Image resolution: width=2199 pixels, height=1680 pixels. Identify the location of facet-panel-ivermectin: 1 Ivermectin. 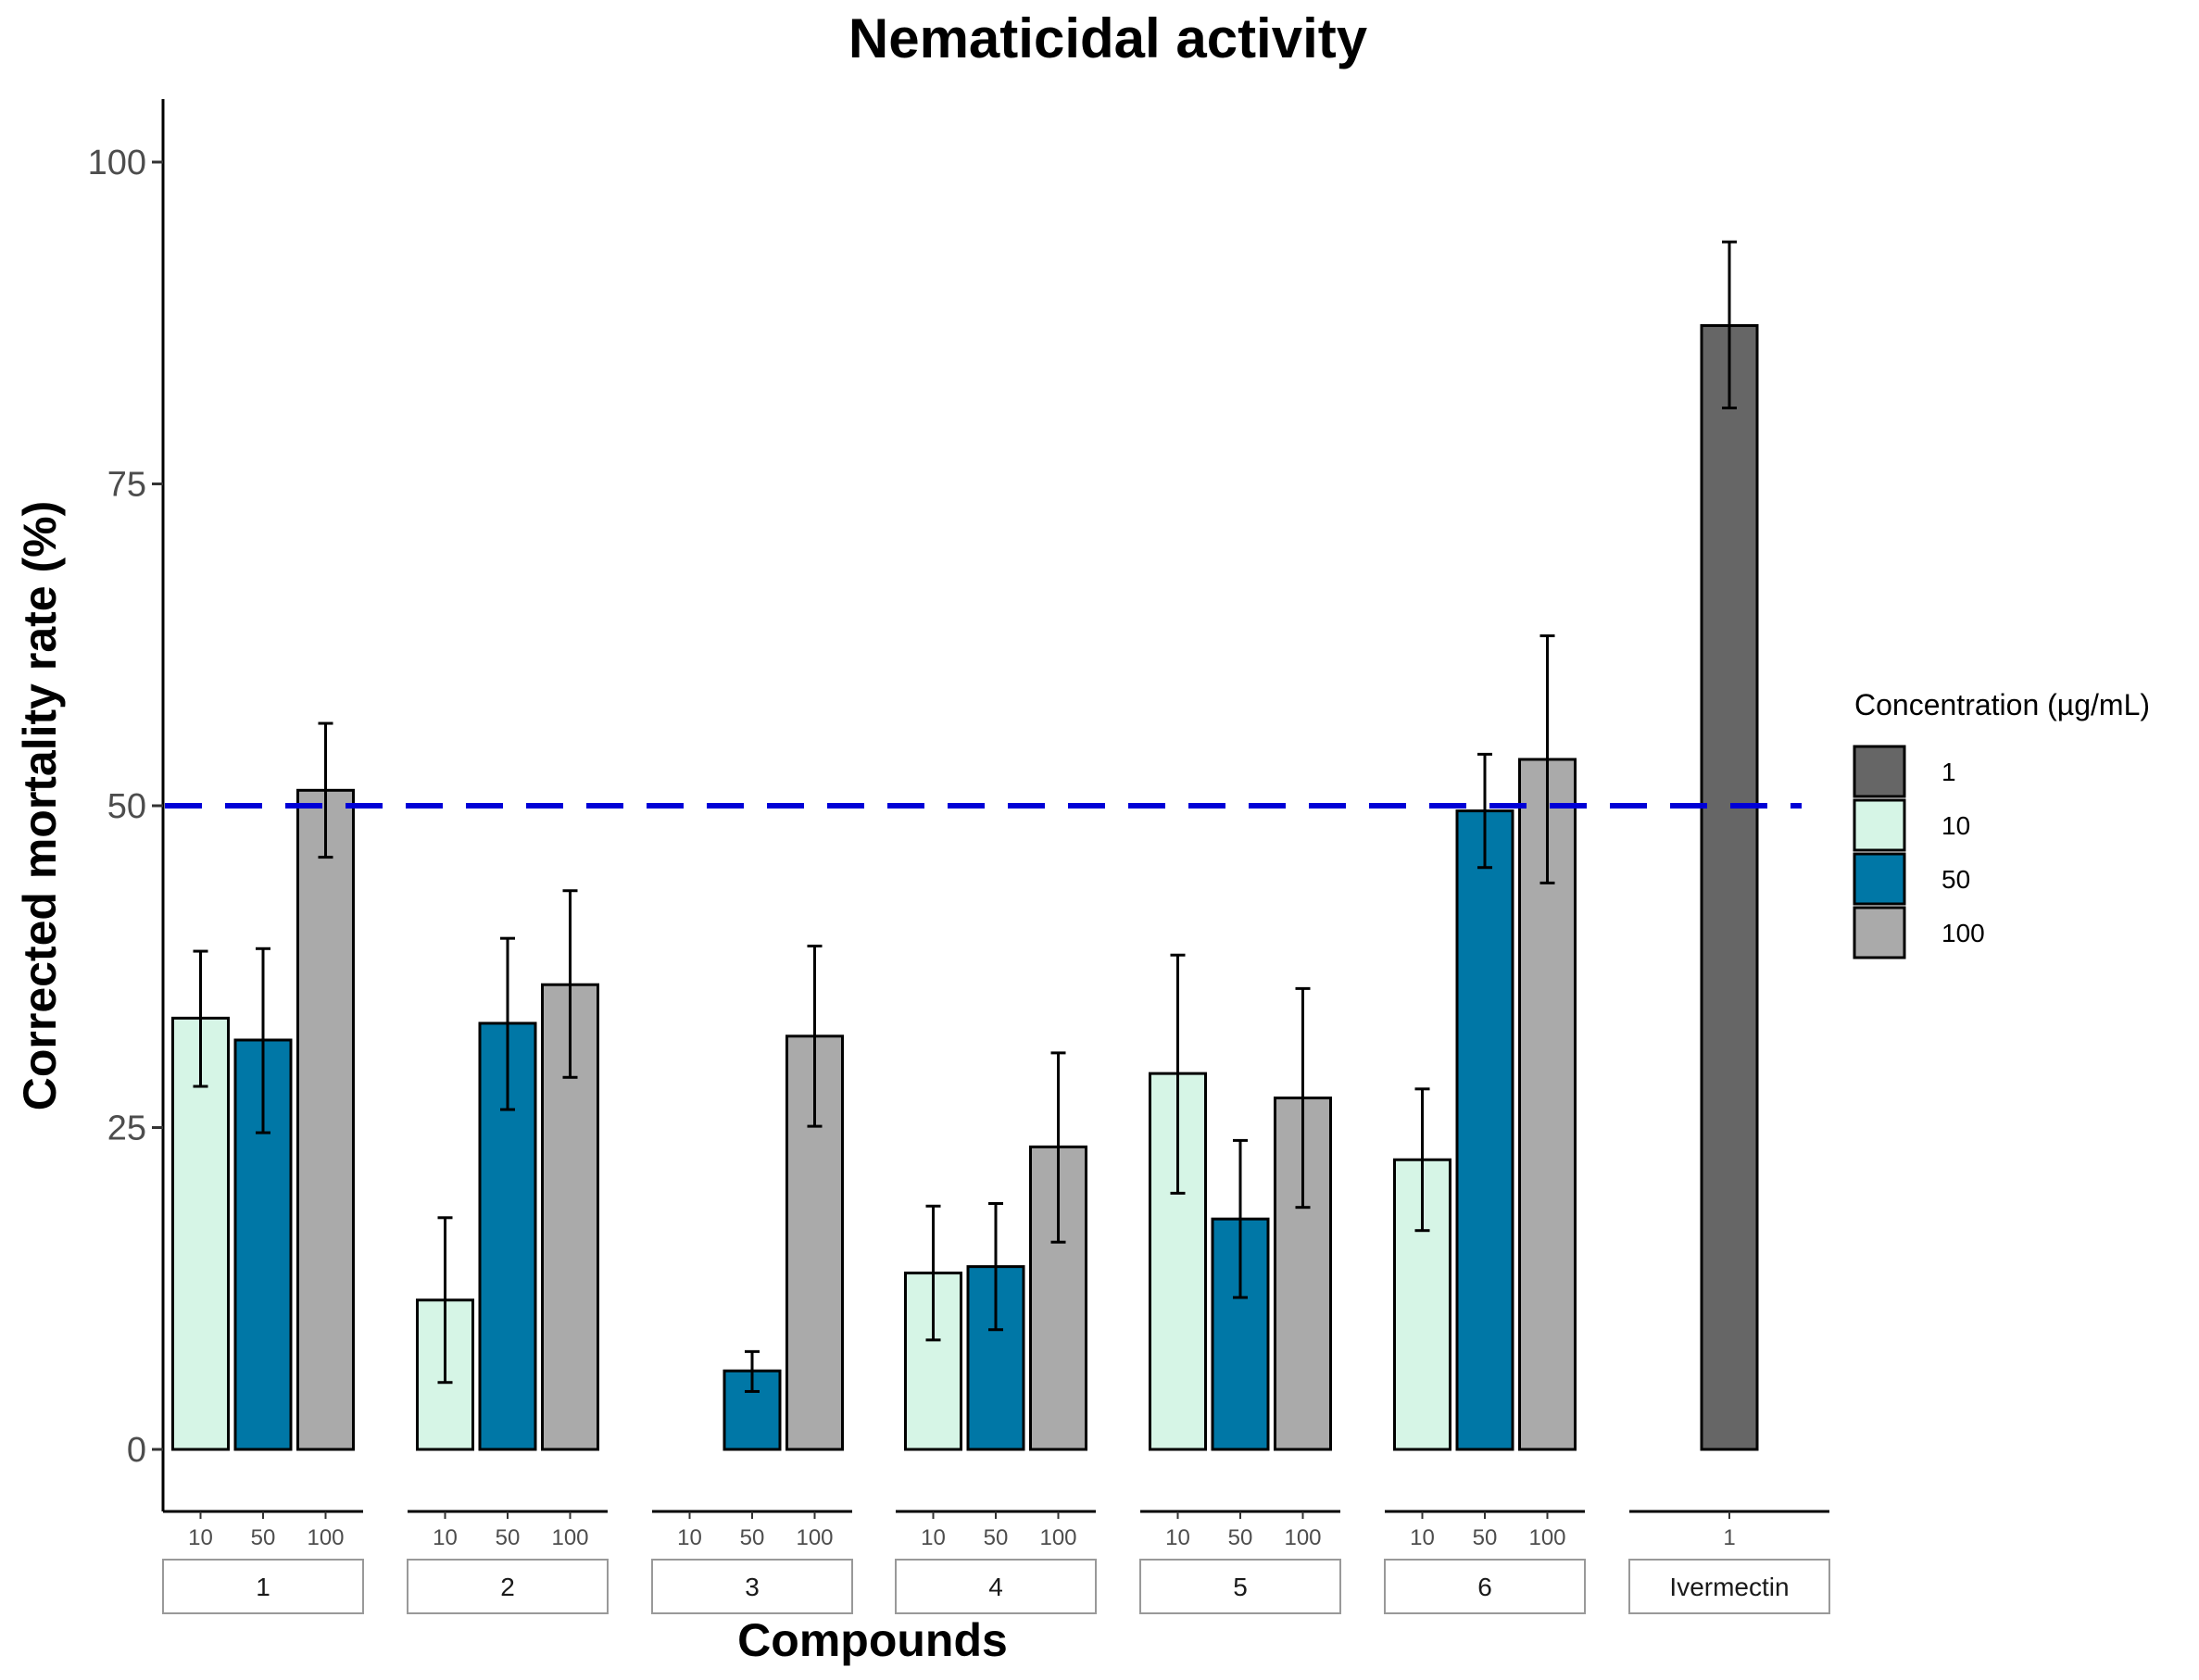
(1729, 927).